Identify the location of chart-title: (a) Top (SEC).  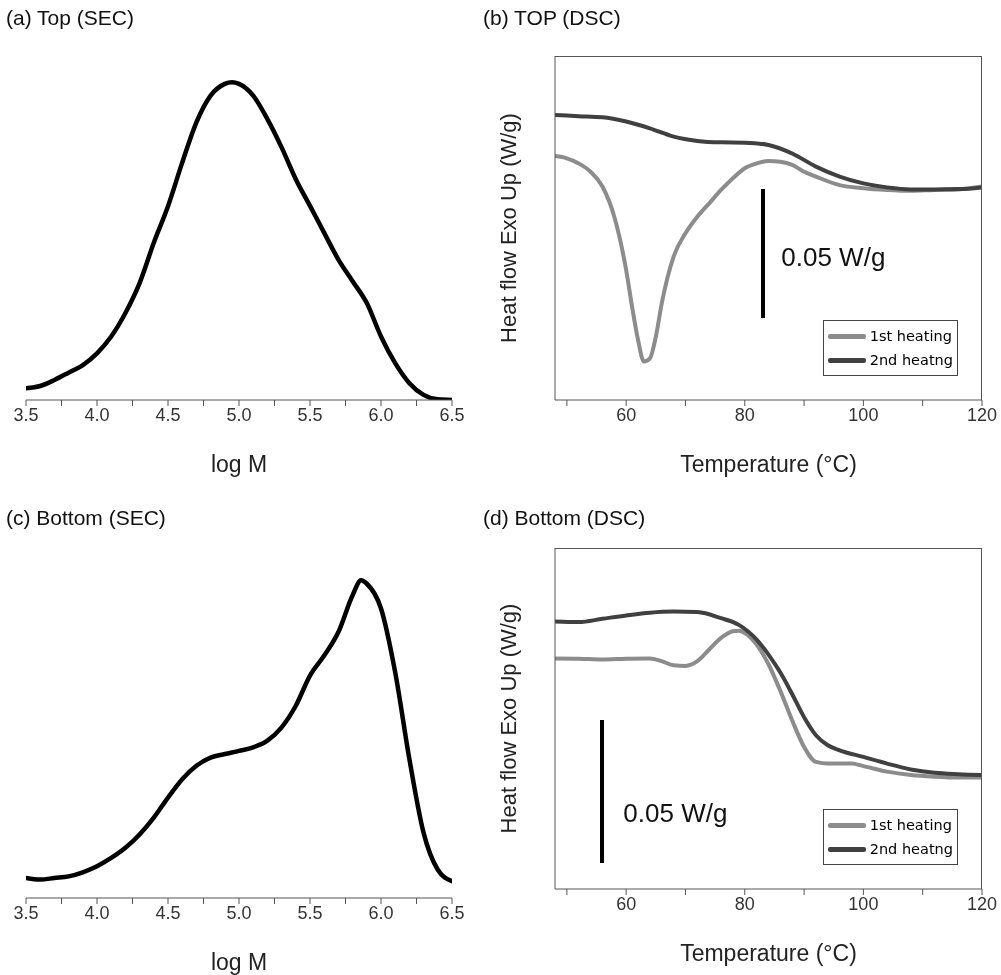
(70, 18).